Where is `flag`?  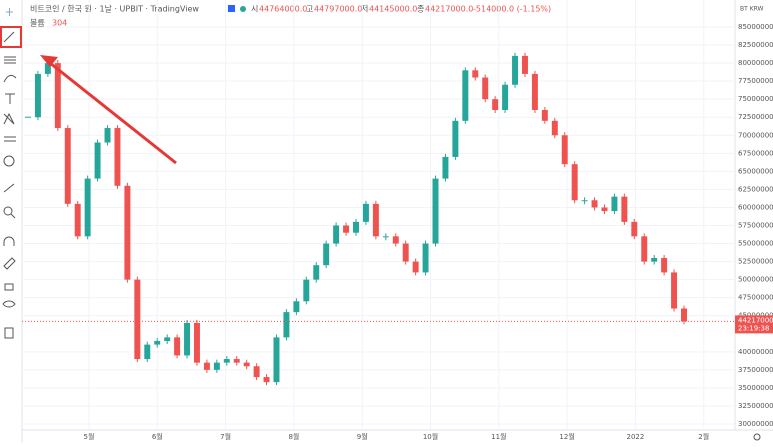
flag is located at coordinates (231, 8).